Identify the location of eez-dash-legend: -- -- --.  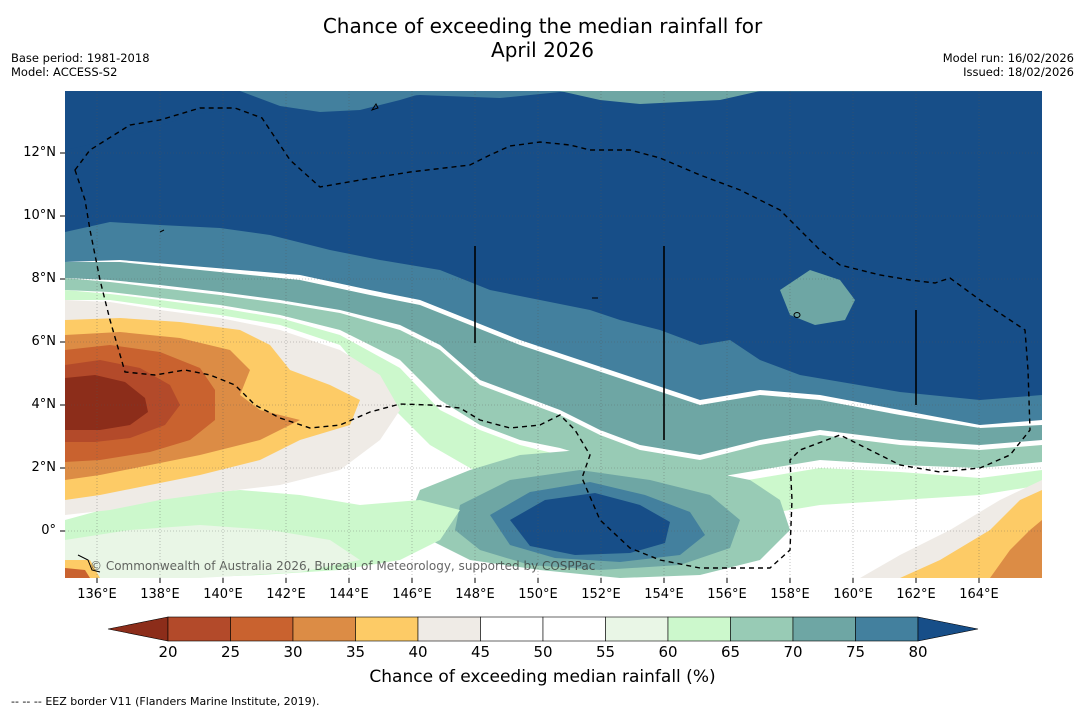
(26, 701).